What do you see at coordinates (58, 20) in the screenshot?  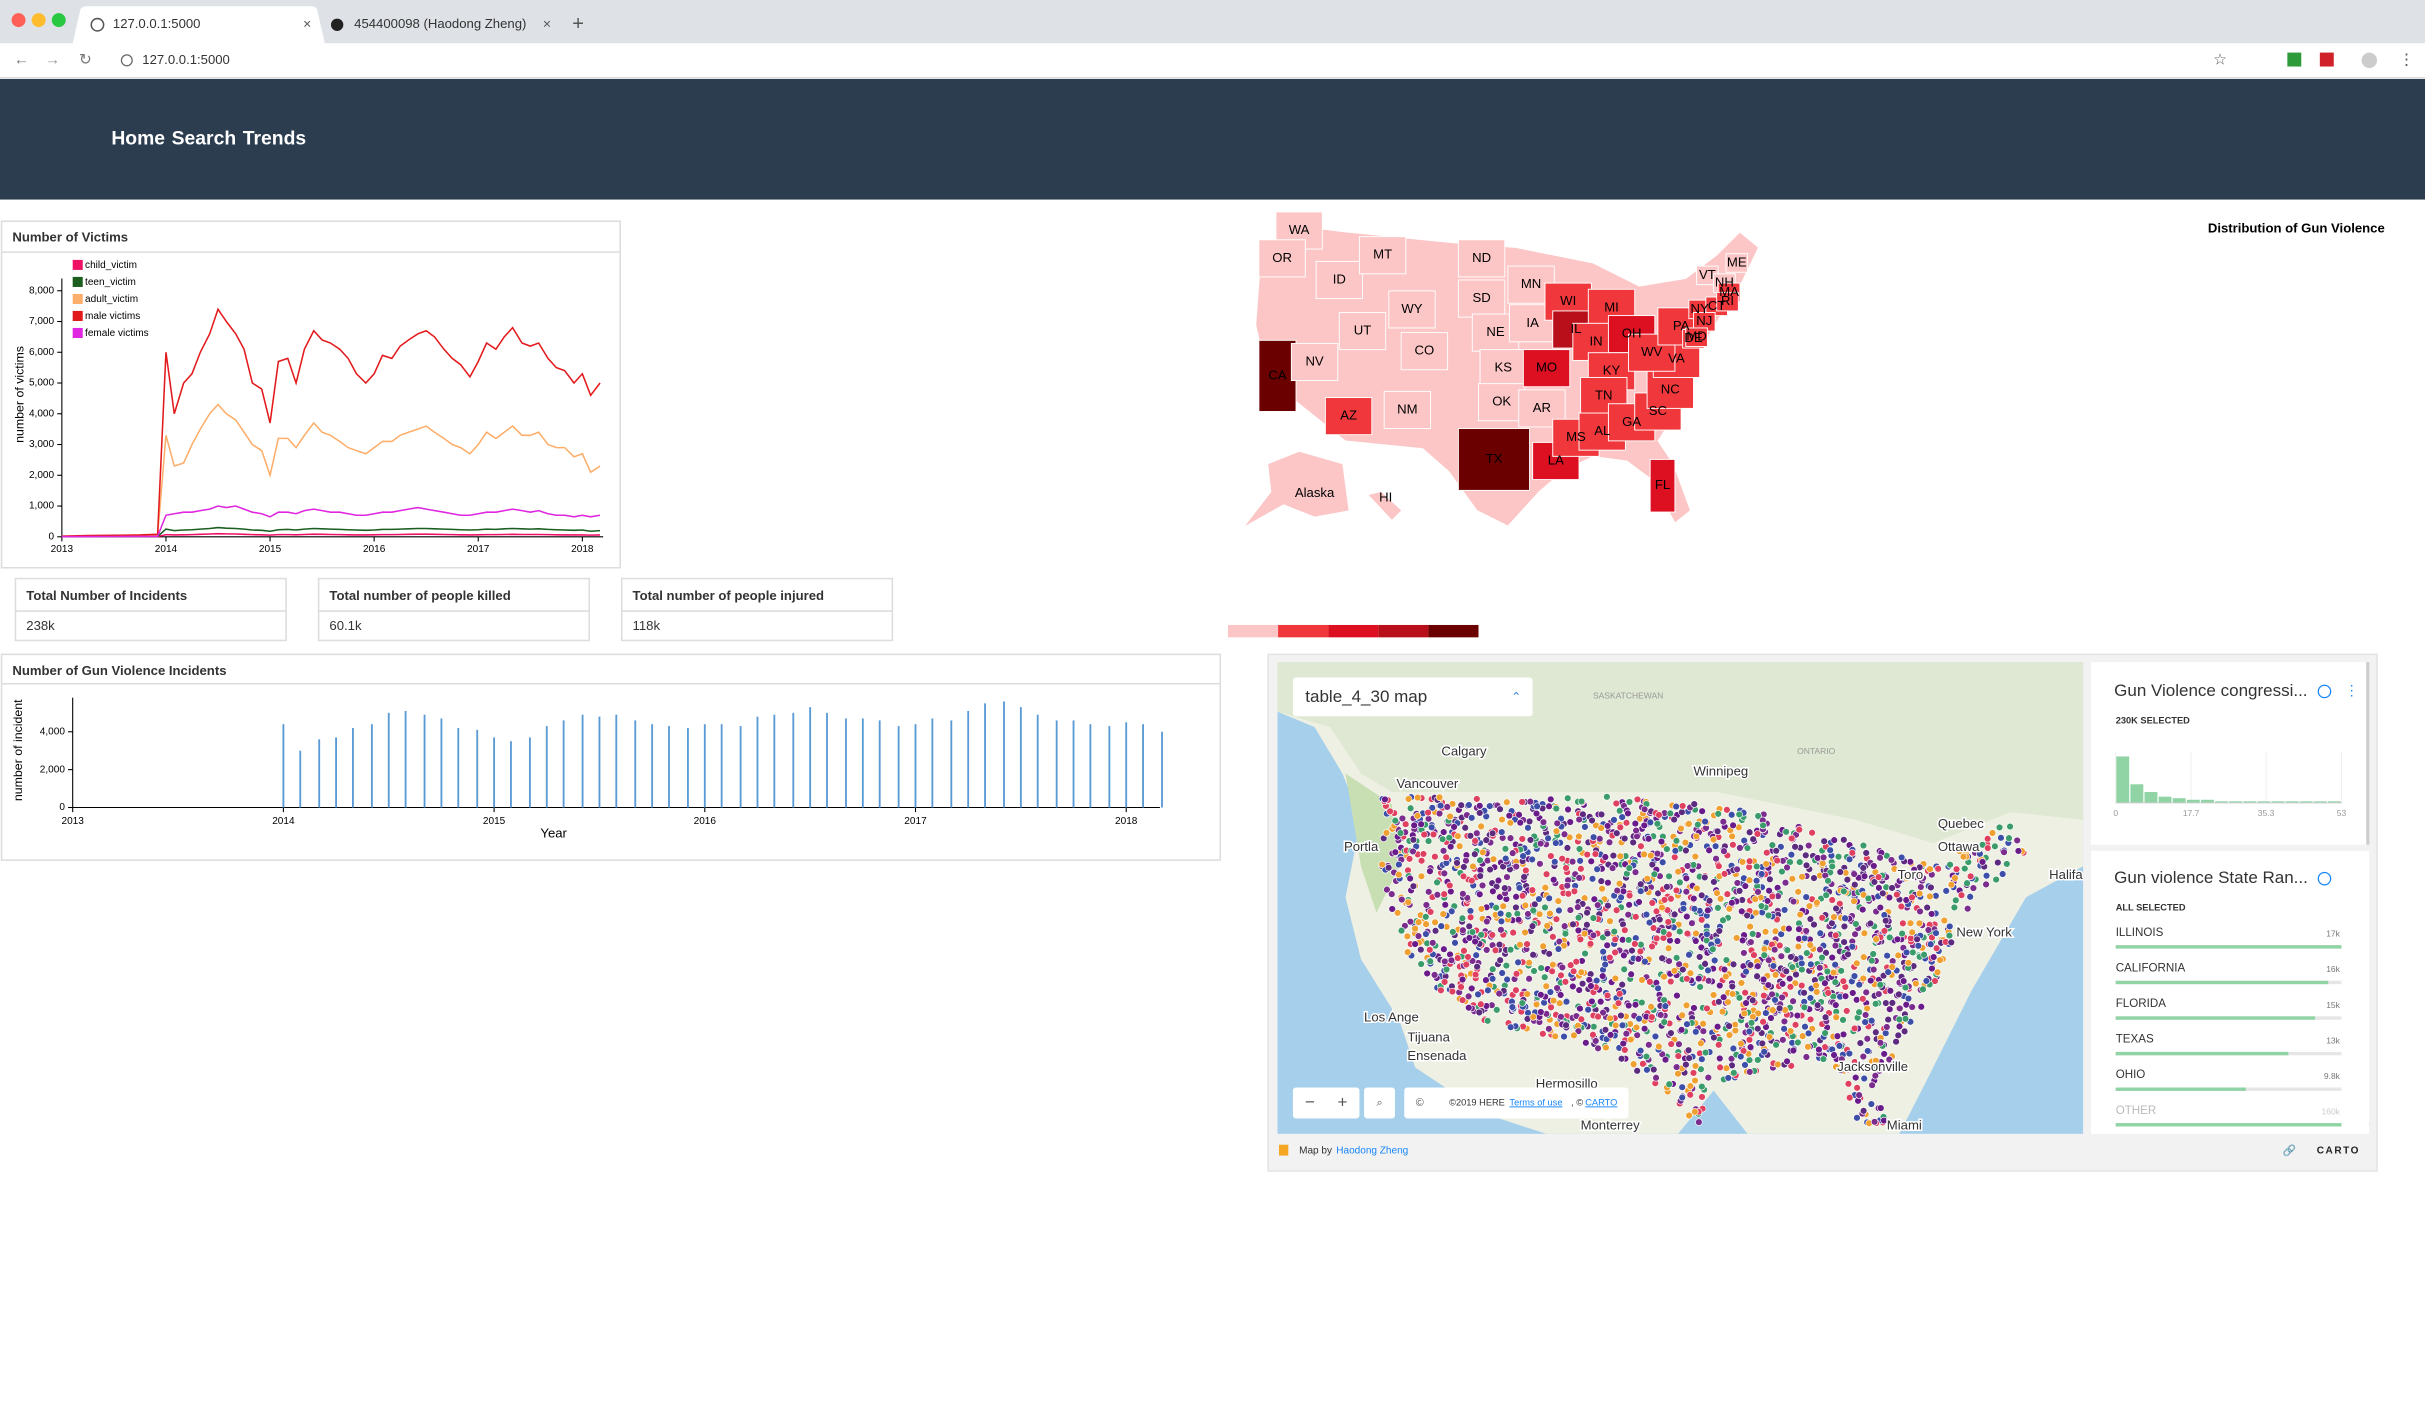 I see `maximize-button` at bounding box center [58, 20].